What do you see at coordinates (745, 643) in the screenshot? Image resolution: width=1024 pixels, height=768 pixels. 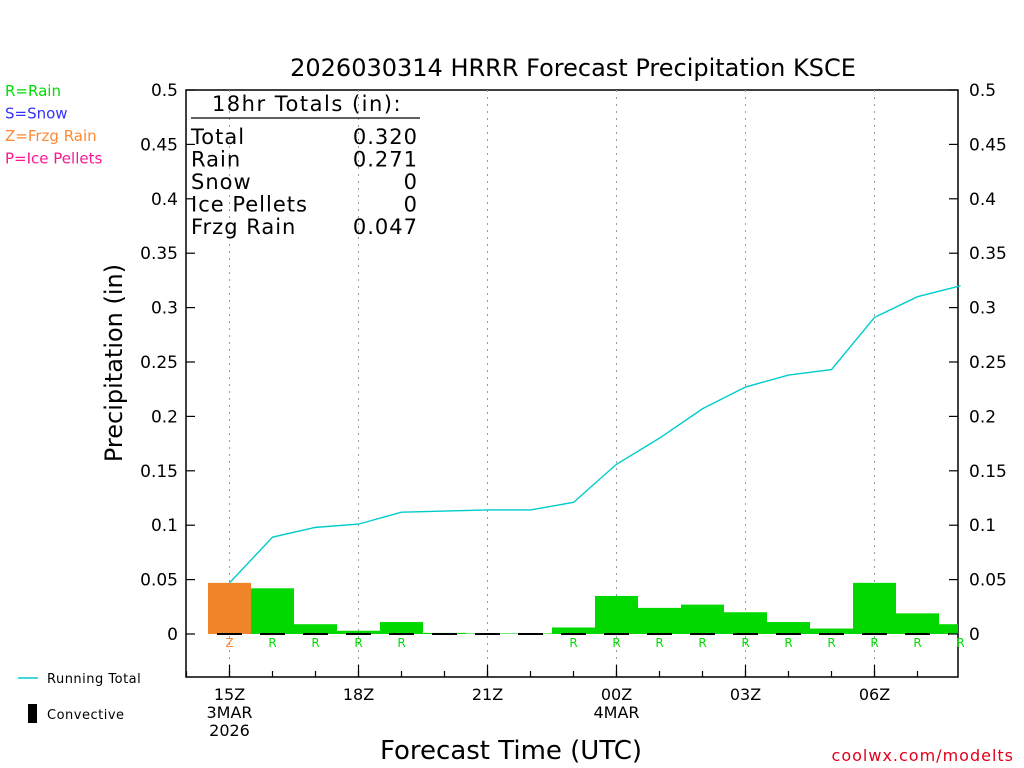 I see `type-code-12: R` at bounding box center [745, 643].